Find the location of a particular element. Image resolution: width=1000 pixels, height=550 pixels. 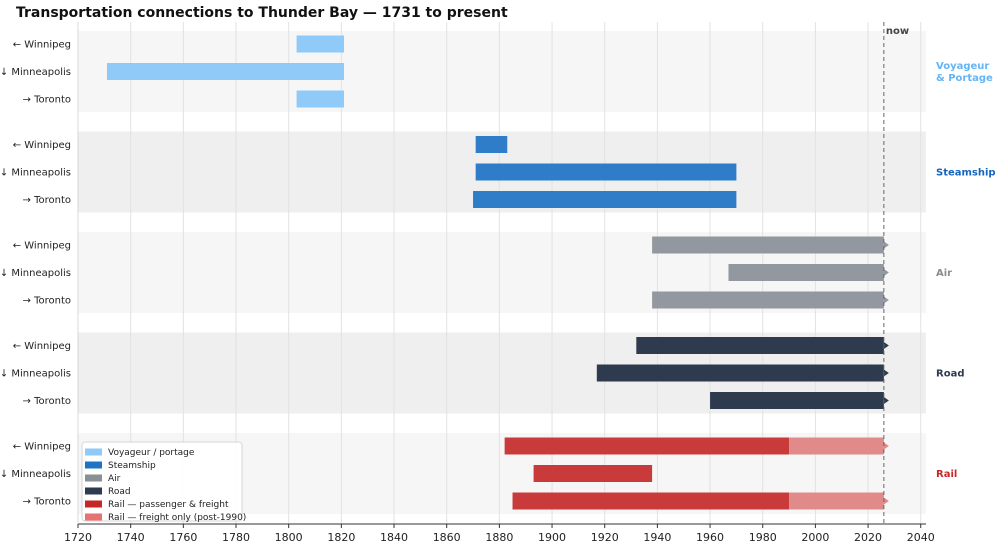

bar-rail-toronto-1990 is located at coordinates (836, 501).